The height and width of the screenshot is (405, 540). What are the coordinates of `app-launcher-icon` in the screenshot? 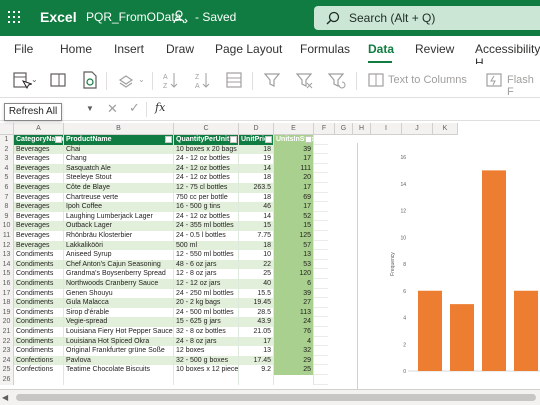 It's located at (14, 17).